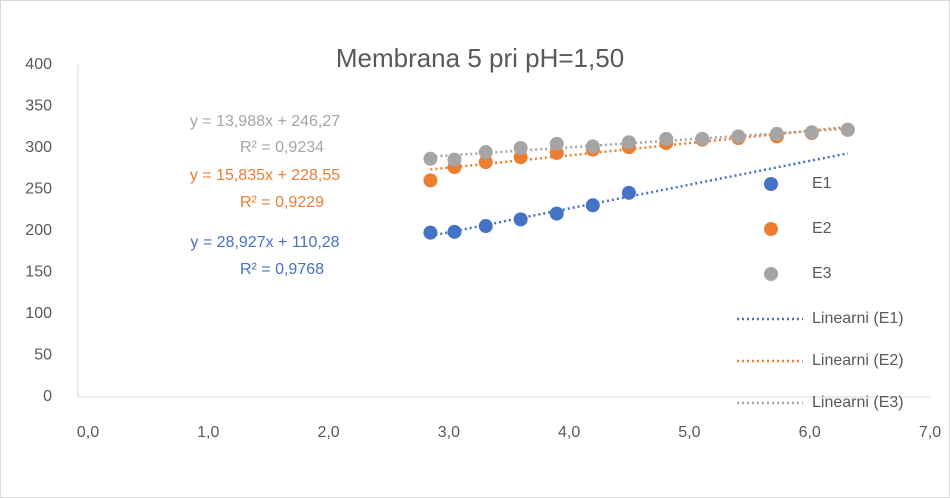 The height and width of the screenshot is (498, 950). I want to click on trend-r2: R² = 0,9768, so click(282, 269).